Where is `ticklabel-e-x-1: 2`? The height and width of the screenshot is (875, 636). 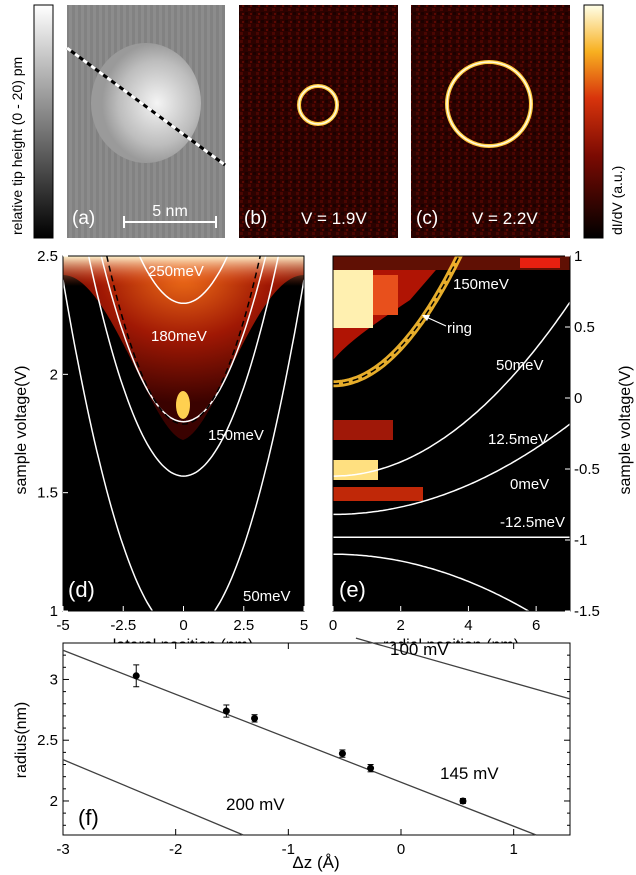 ticklabel-e-x-1: 2 is located at coordinates (401, 625).